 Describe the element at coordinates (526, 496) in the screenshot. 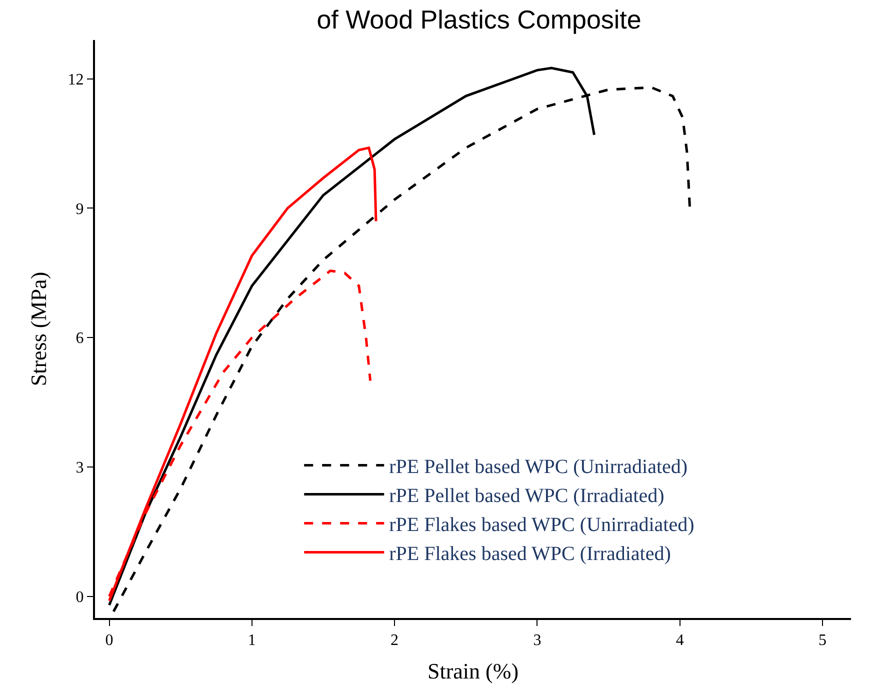

I see `legend-label: rPE Pellet based WPC (Irradiated)` at that location.